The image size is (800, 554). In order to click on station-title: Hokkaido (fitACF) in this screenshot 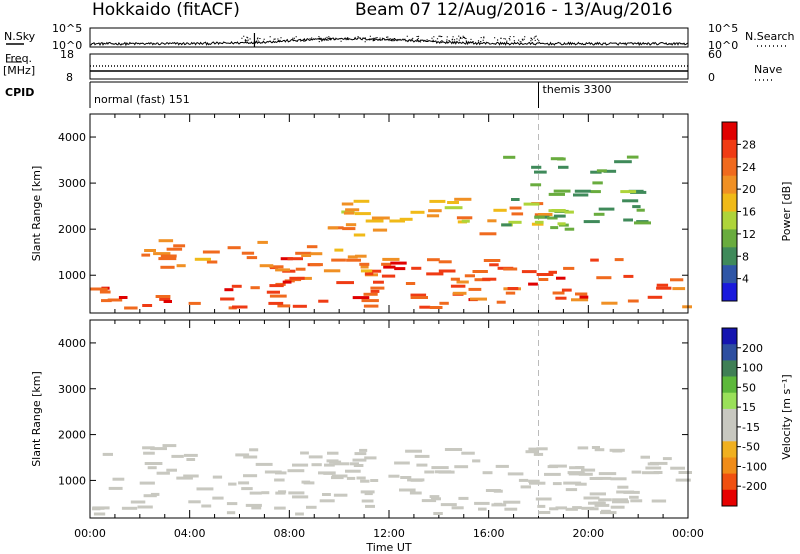, I will do `click(166, 10)`.